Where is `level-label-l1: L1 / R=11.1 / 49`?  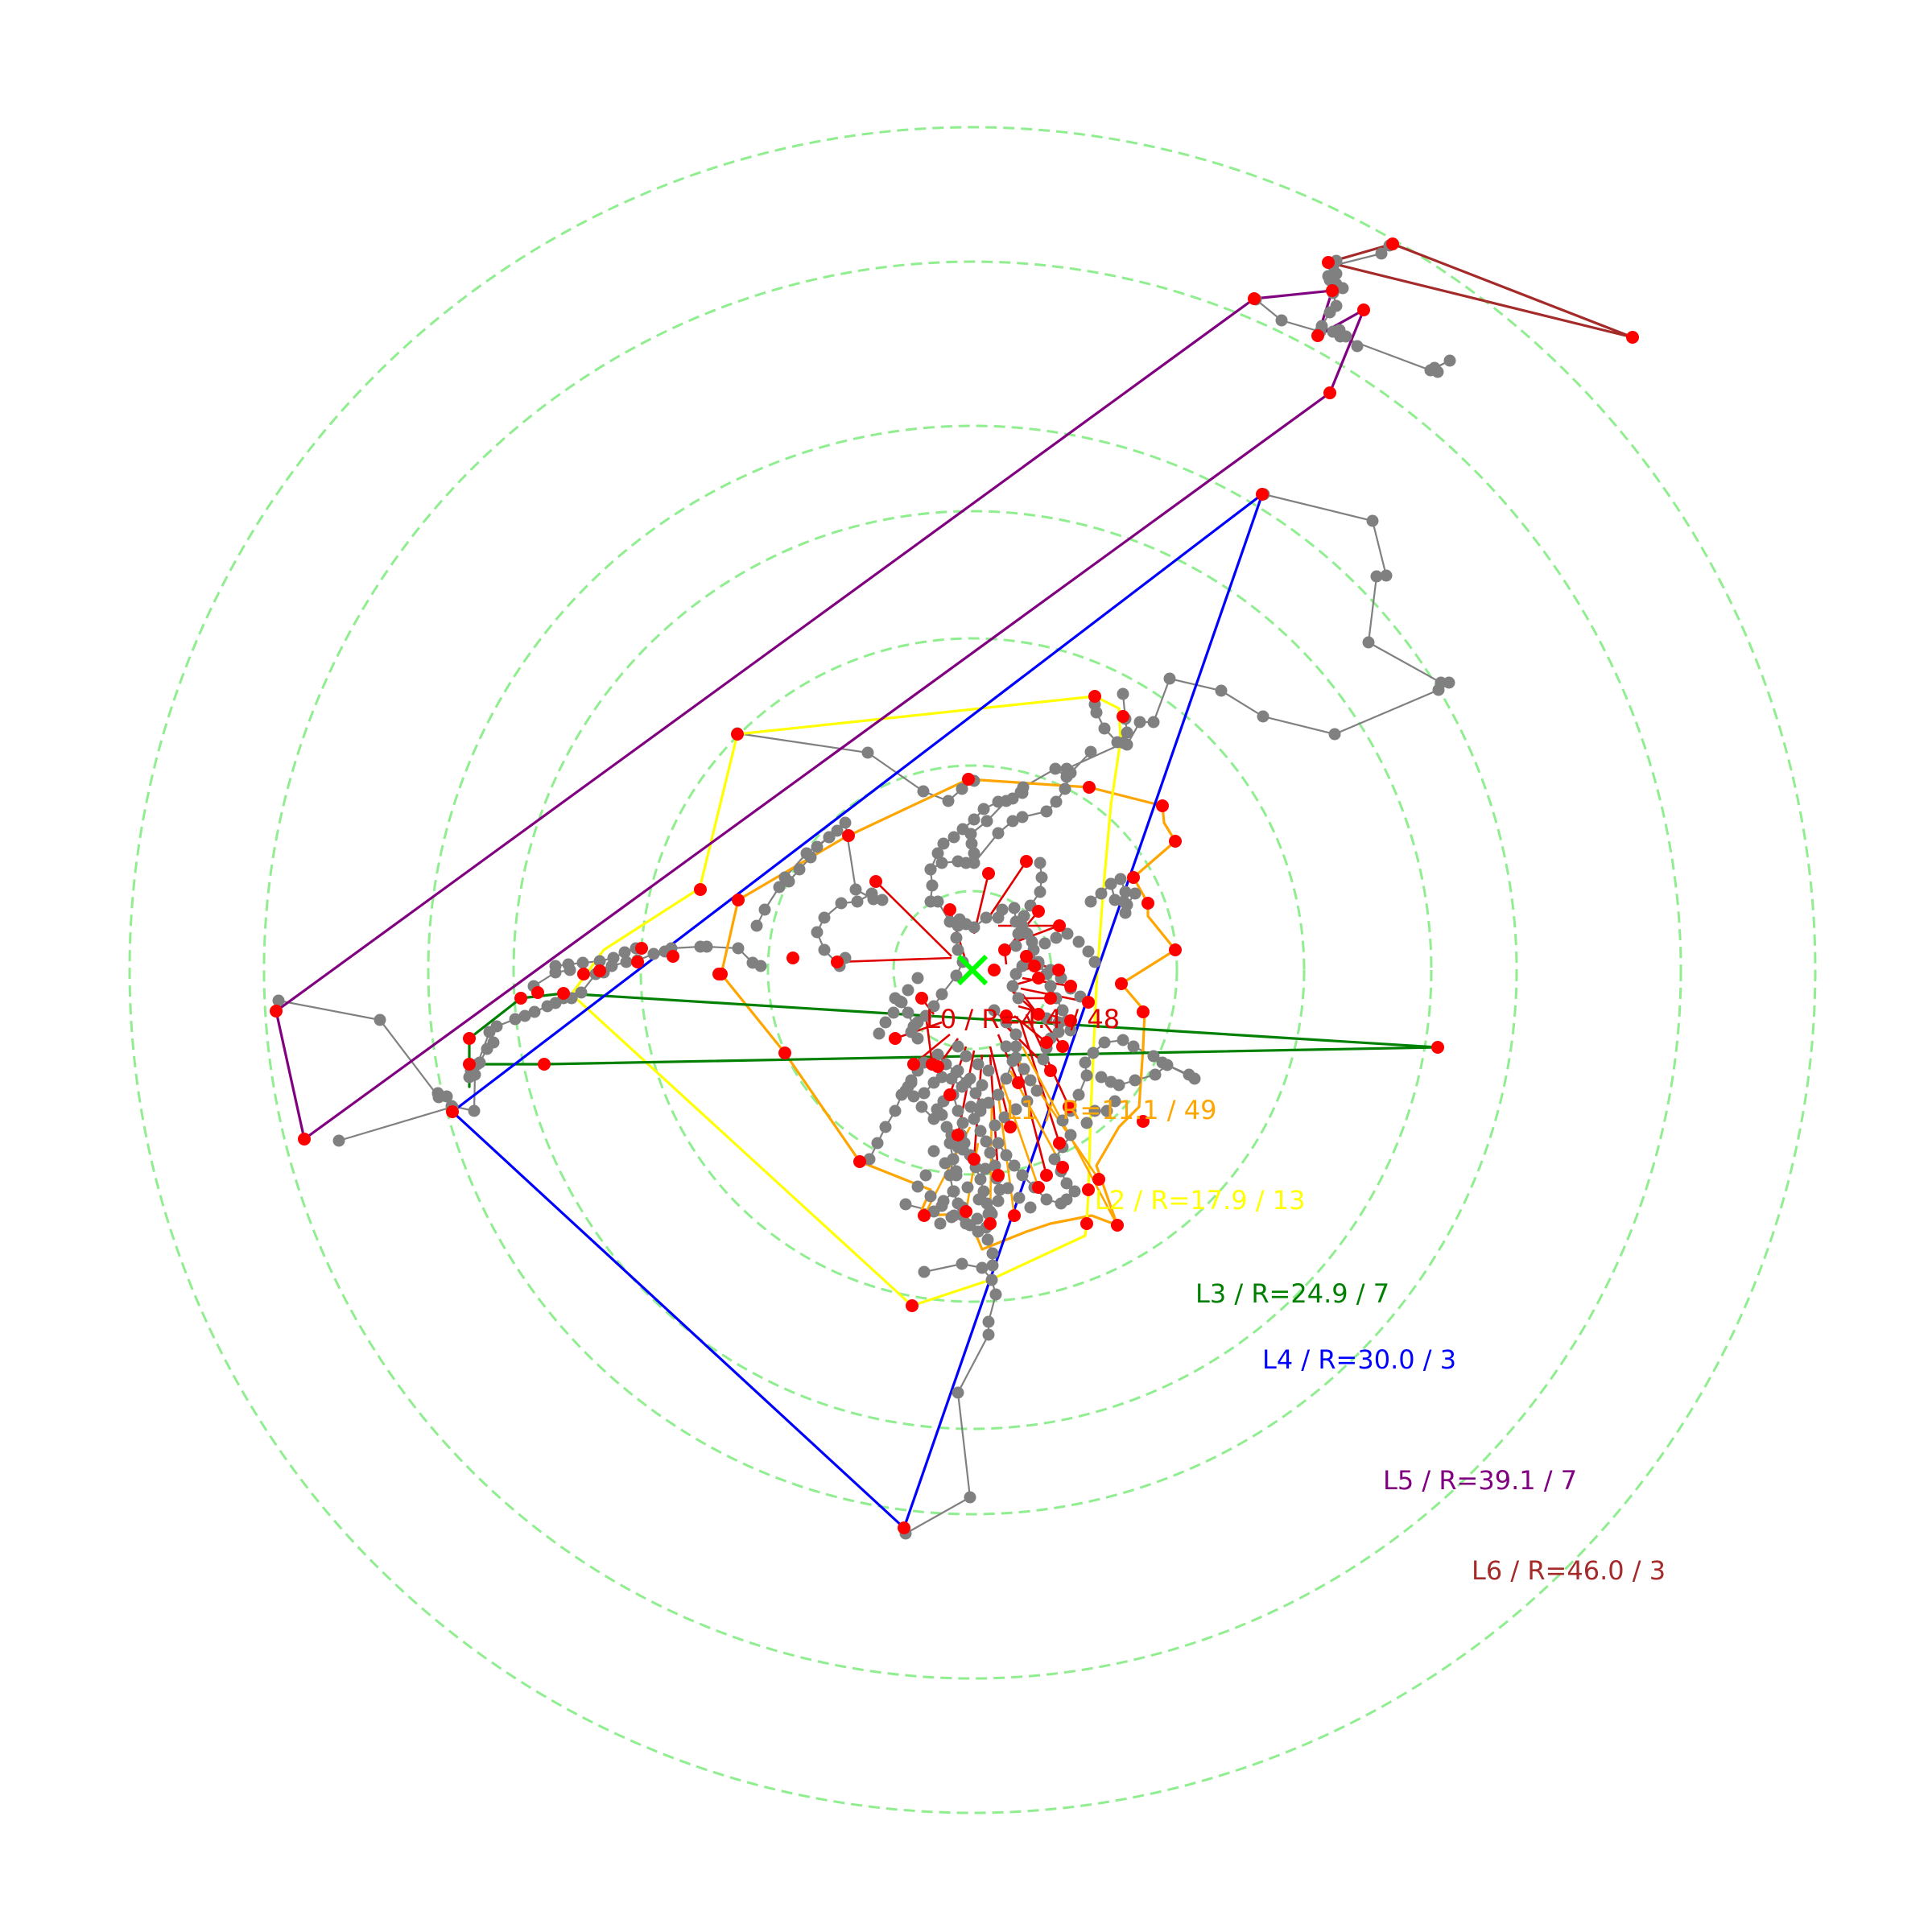
level-label-l1: L1 / R=11.1 / 49 is located at coordinates (1111, 1110).